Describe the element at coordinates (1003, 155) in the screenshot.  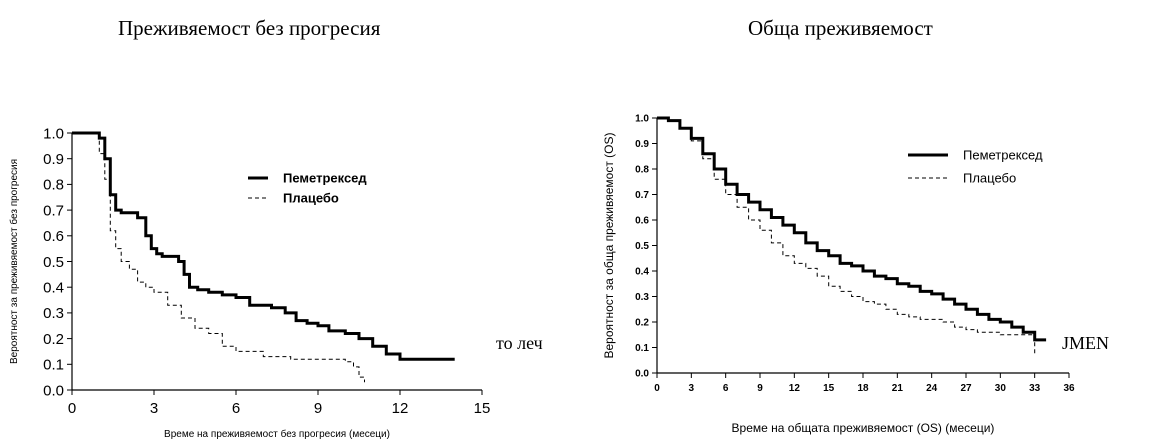
I see `os-legend-label: Пеметрексед` at that location.